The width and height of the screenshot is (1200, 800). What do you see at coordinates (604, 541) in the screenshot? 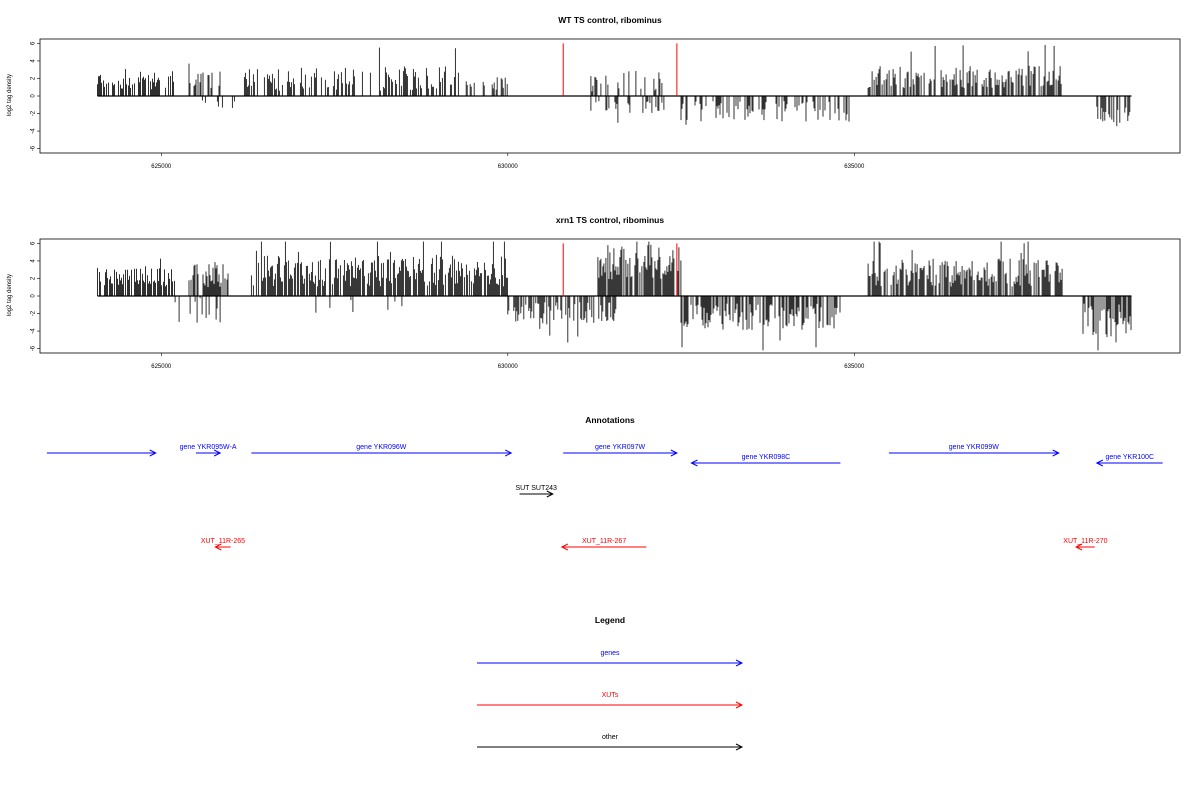
I see `feature-label: XUT_11R-267` at bounding box center [604, 541].